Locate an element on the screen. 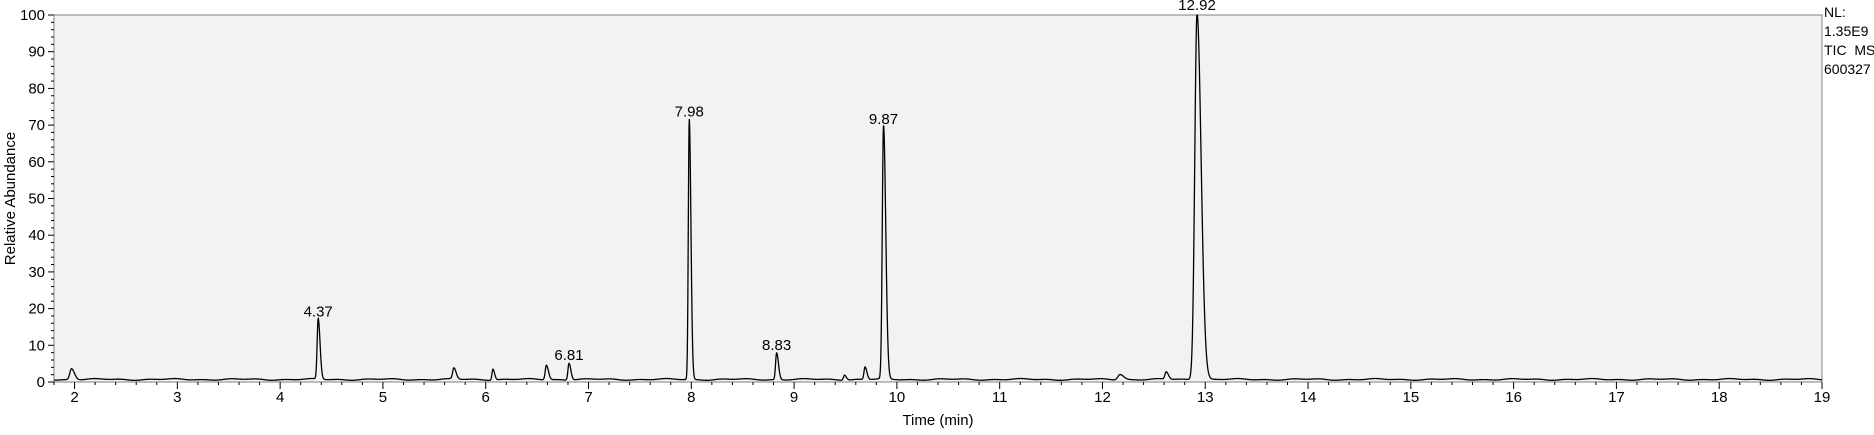 This screenshot has width=1874, height=435. peak-label: 4.37 is located at coordinates (318, 311).